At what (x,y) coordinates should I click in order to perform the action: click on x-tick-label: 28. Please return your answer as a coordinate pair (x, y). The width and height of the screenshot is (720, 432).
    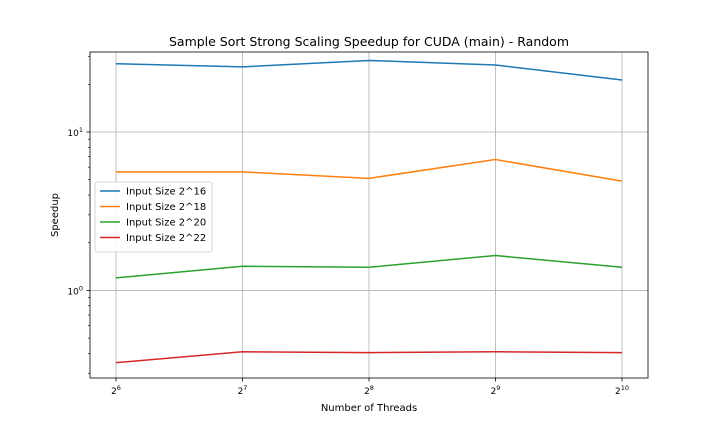
    Looking at the image, I should click on (369, 390).